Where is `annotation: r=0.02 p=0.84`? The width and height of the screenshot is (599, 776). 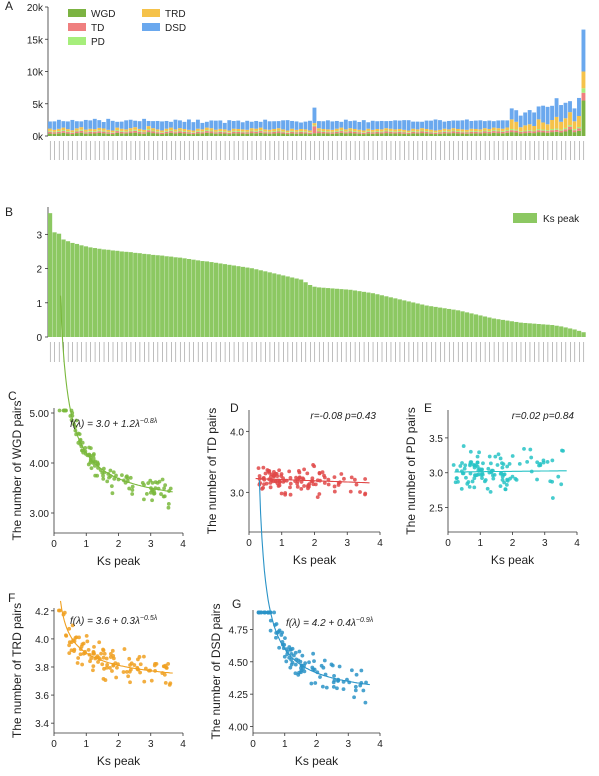
annotation: r=0.02 p=0.84 is located at coordinates (543, 416).